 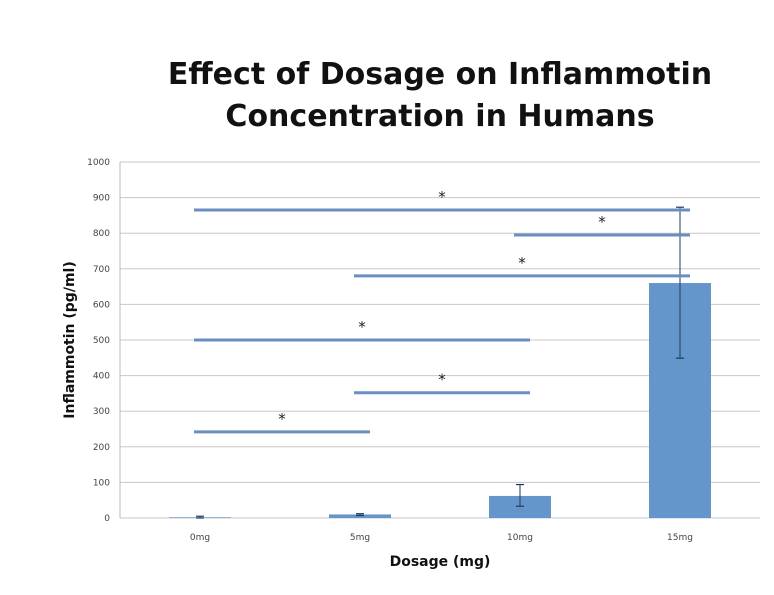 I want to click on y-tick-label: 500, so click(x=101, y=341).